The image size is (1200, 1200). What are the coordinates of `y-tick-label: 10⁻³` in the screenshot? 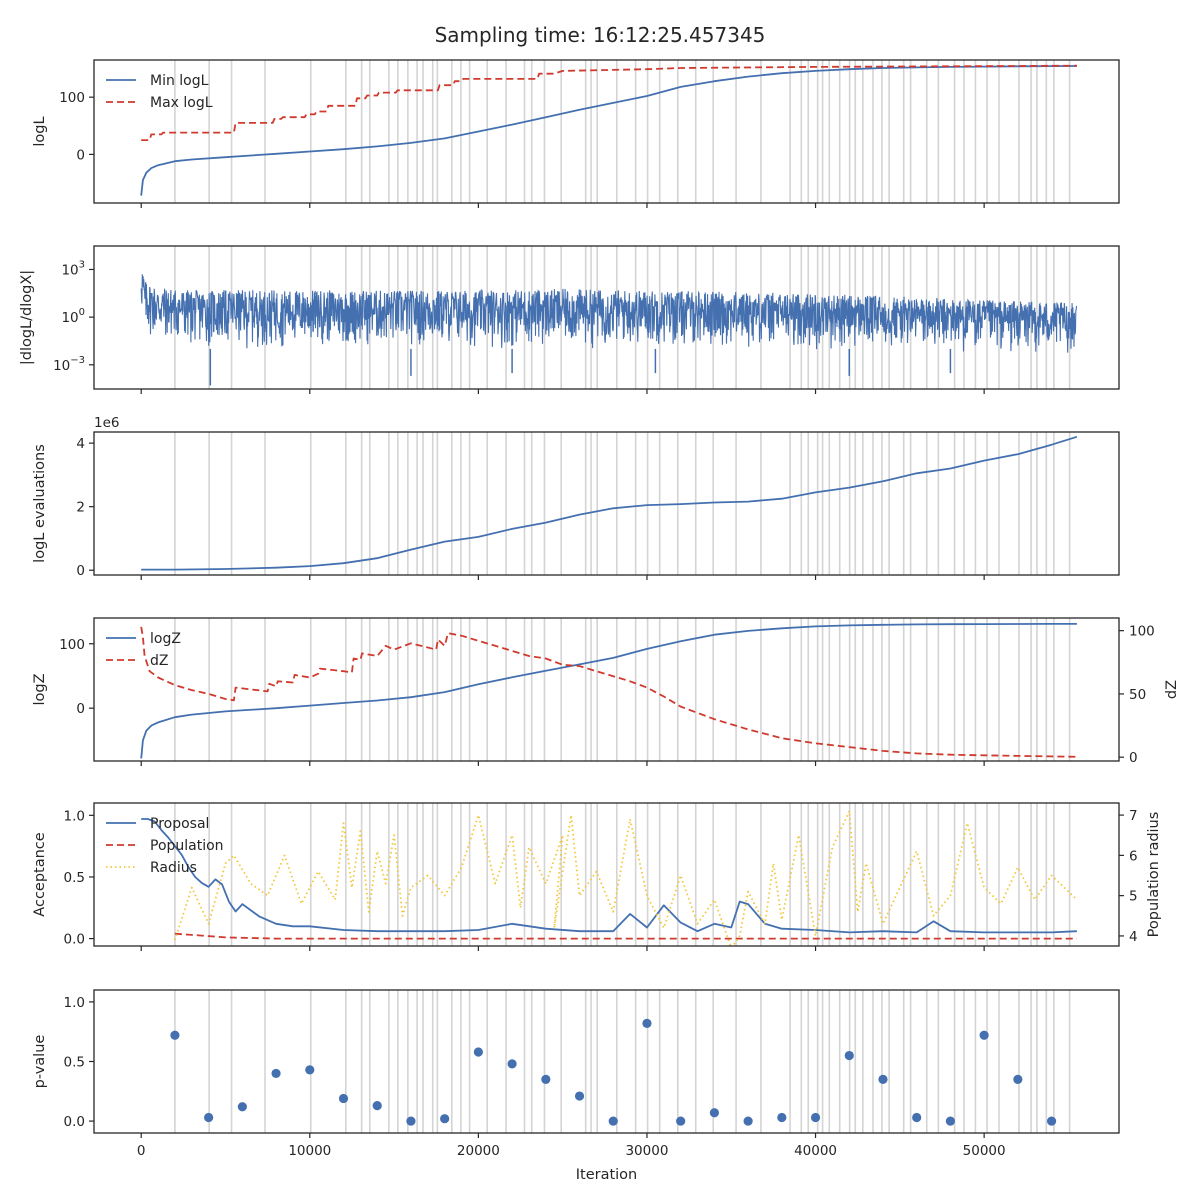 It's located at (69, 364).